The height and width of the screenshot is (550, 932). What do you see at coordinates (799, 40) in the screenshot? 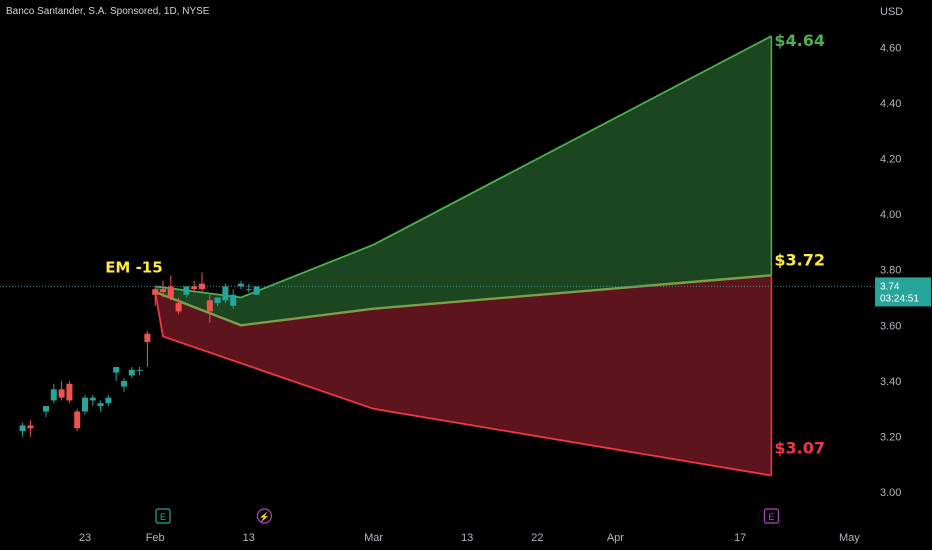
I see `upper-target-label: $4.64` at bounding box center [799, 40].